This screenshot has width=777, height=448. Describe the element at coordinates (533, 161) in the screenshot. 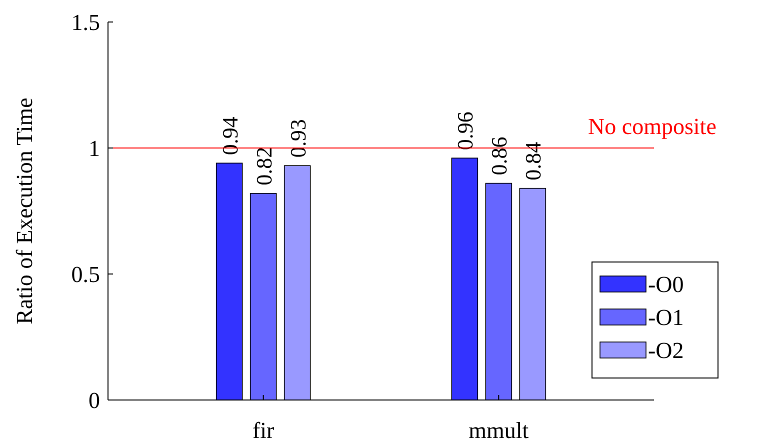

I see `data-label: 0.84` at that location.